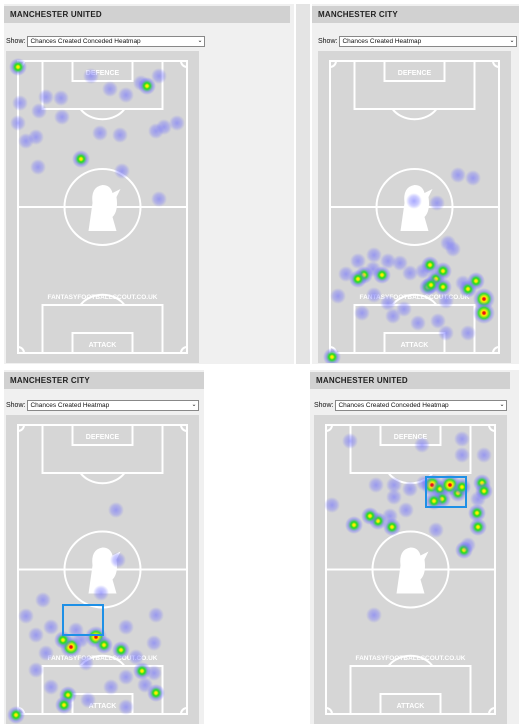 The image size is (523, 726). Describe the element at coordinates (83, 620) in the screenshot. I see `highlight-box` at that location.